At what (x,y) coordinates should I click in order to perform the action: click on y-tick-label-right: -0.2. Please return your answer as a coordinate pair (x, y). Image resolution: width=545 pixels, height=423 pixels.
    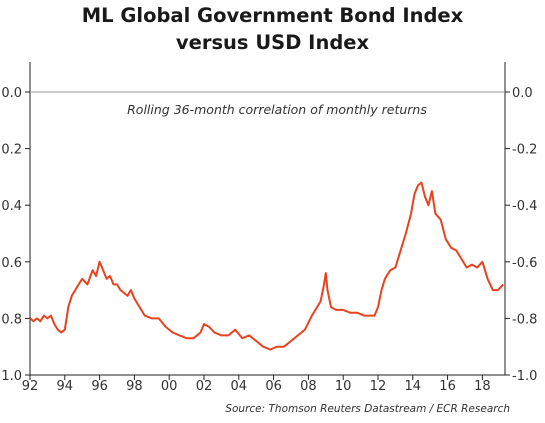
    Looking at the image, I should click on (524, 150).